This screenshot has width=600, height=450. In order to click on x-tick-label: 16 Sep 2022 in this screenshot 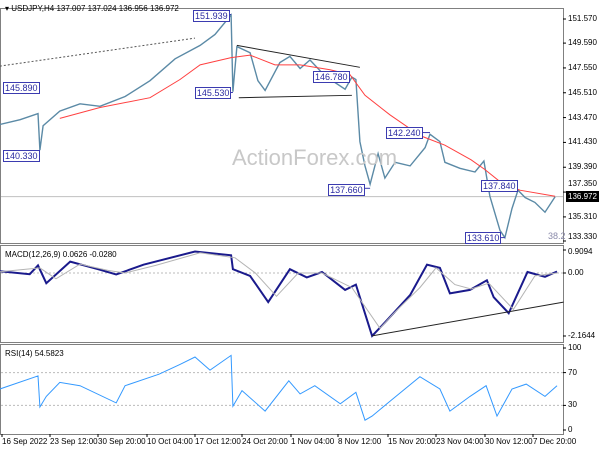, I will do `click(25, 441)`.